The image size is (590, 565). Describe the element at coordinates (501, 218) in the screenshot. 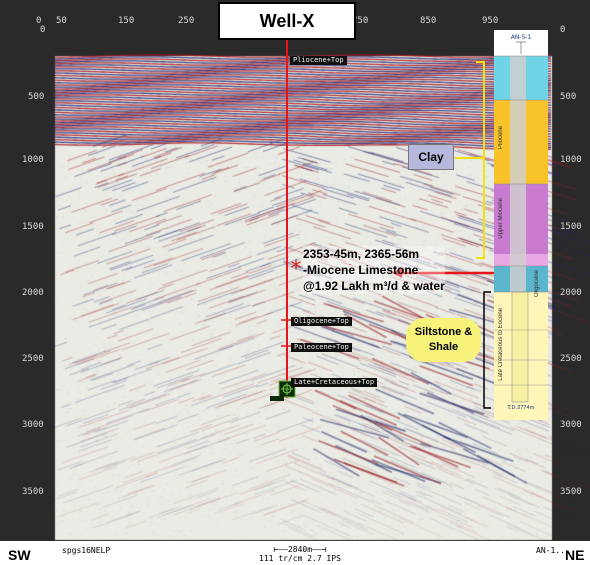

I see `column-label-upper-miocene: Upper Miocene` at that location.